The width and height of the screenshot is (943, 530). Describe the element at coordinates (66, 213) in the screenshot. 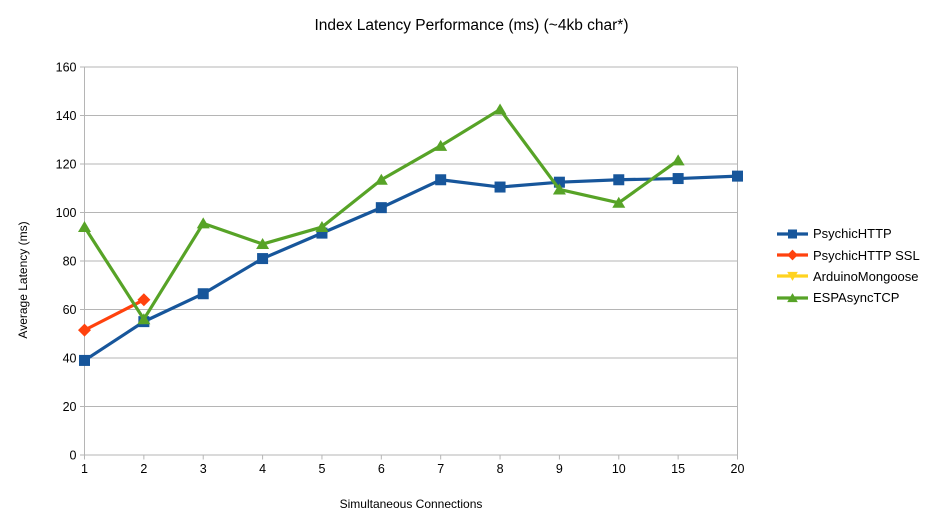

I see `y-tick-label: 100` at that location.